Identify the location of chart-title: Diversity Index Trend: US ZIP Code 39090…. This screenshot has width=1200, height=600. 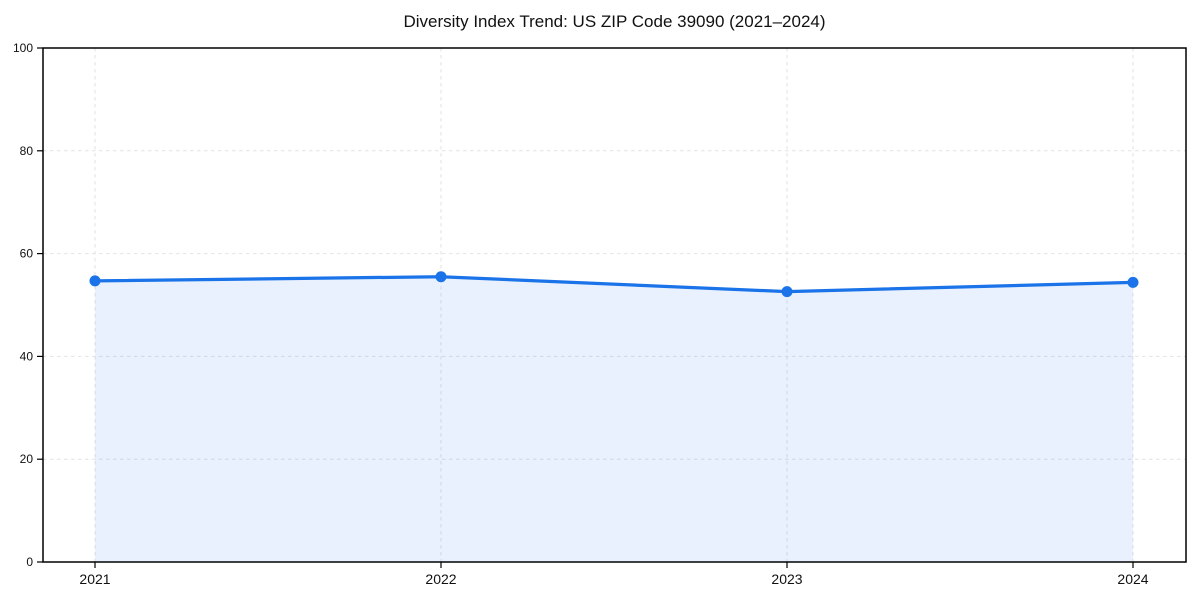
(614, 21).